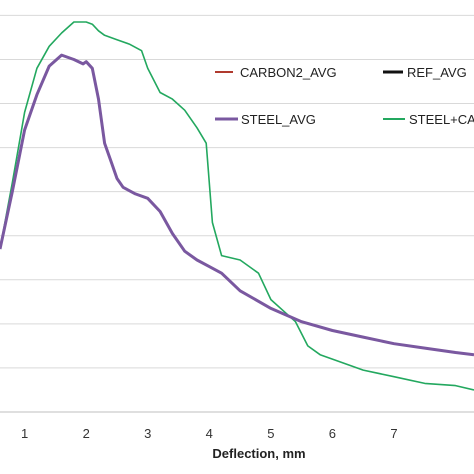 The width and height of the screenshot is (474, 474). I want to click on legend-label-carbon2-avg: CARBON2_AVG, so click(288, 72).